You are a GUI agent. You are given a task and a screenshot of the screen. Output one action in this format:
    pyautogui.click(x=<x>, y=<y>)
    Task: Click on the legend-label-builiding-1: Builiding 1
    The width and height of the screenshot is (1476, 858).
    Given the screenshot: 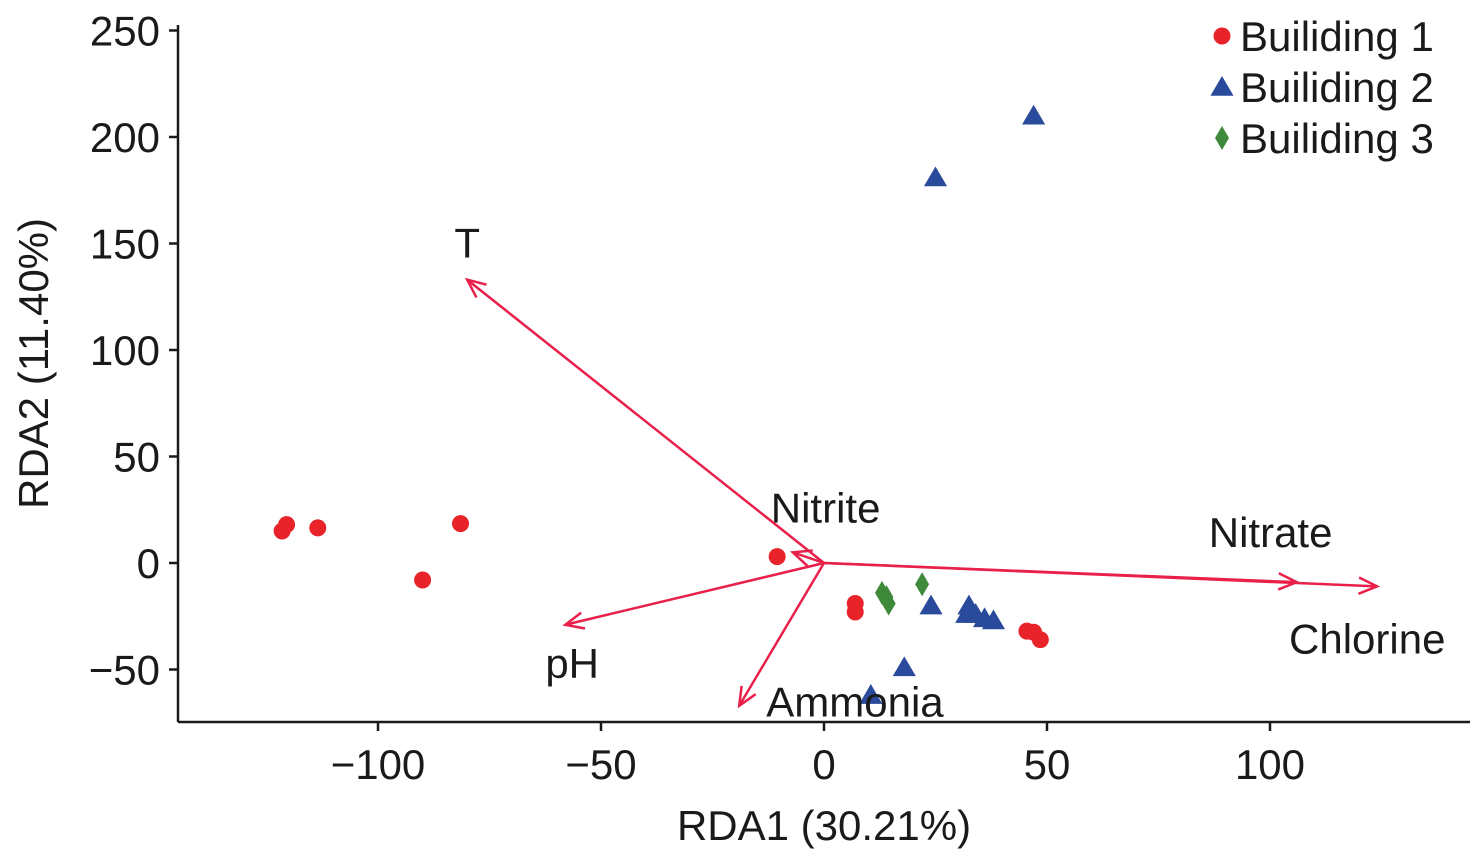 What is the action you would take?
    pyautogui.click(x=1337, y=36)
    